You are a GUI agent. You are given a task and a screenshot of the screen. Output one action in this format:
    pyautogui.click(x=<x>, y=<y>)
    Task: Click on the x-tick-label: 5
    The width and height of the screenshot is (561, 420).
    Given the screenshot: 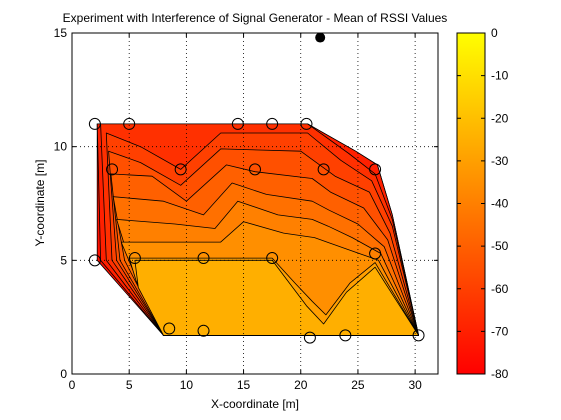 What is the action you would take?
    pyautogui.click(x=129, y=385)
    